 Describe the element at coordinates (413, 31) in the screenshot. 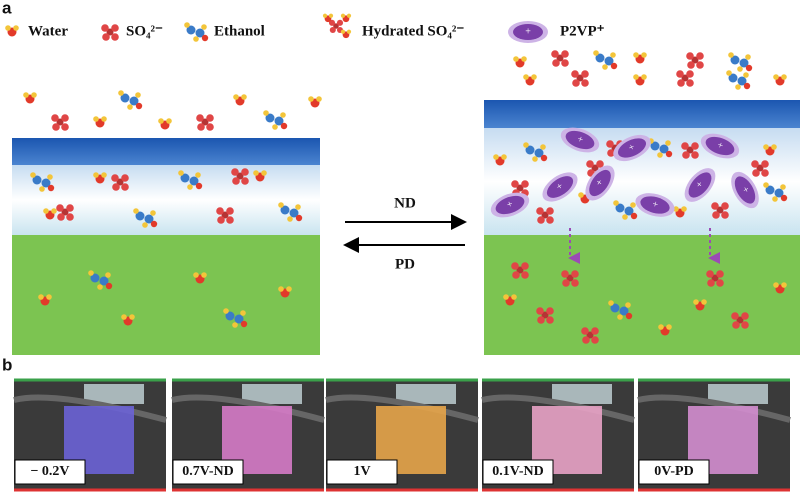

I see `legend-label: Hydrated SO₄²⁻` at that location.